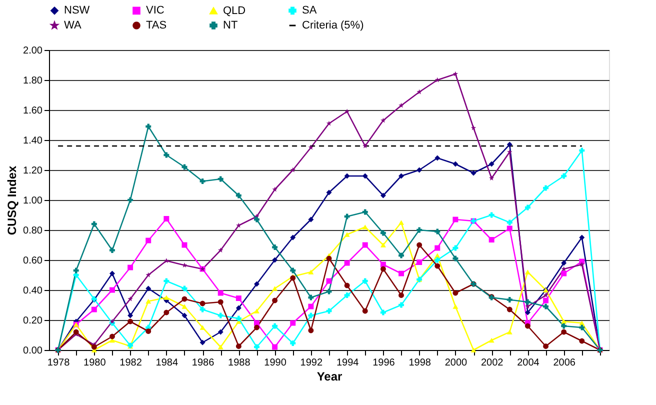  Describe the element at coordinates (33, 351) in the screenshot. I see `y-tick-label: 0.00` at that location.